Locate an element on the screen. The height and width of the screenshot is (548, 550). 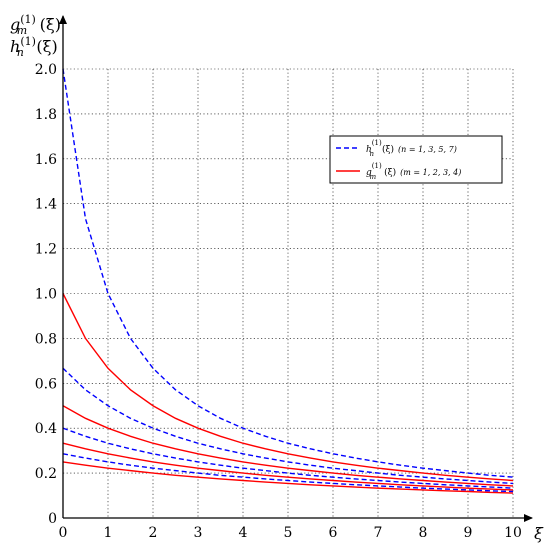
legend-label-h: h(1) n (ξ) (n = 1, 3, 5, 7) is located at coordinates (411, 148).